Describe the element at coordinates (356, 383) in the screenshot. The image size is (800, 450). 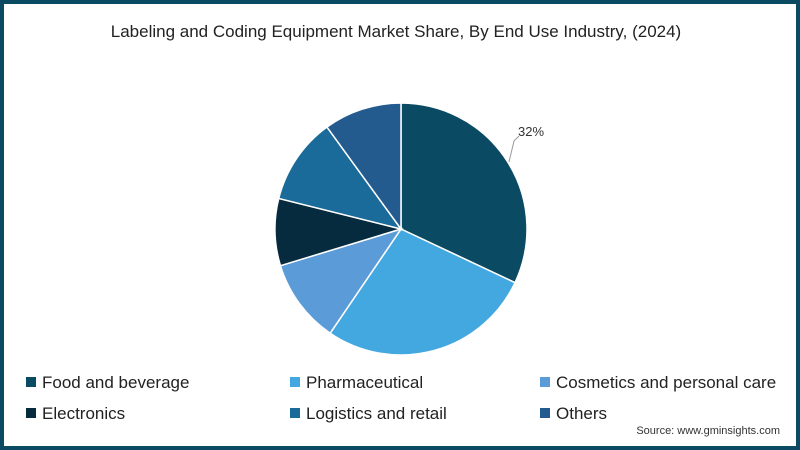
I see `legend-item-pharmaceutical: Pharmaceutical` at that location.